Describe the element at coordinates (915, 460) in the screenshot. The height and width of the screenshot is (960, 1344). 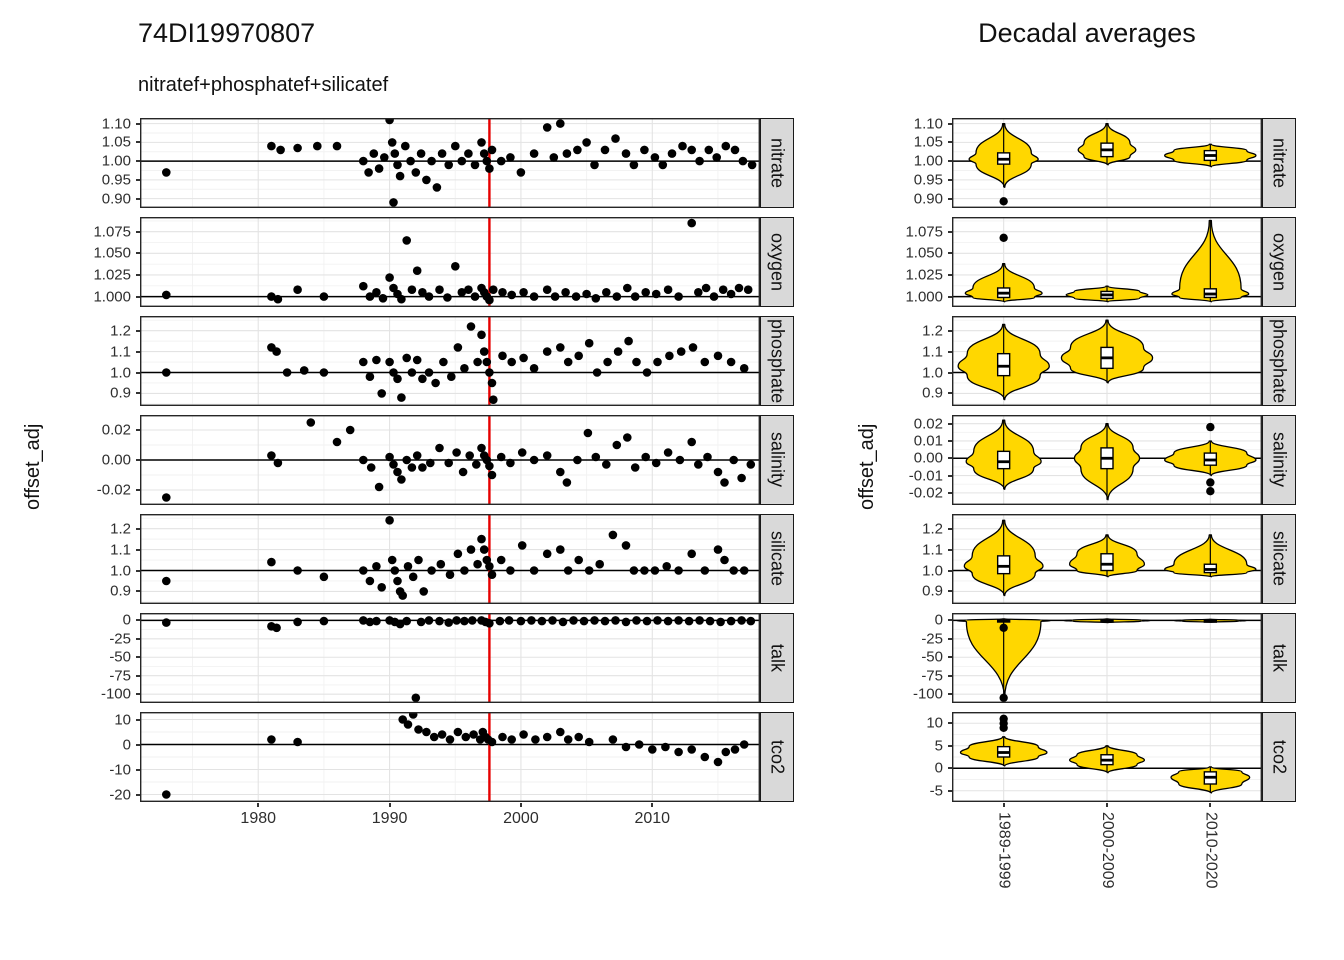
I see `y-axis-salinity: 0.02 0.01 0.00 -0.01 -0.02` at that location.